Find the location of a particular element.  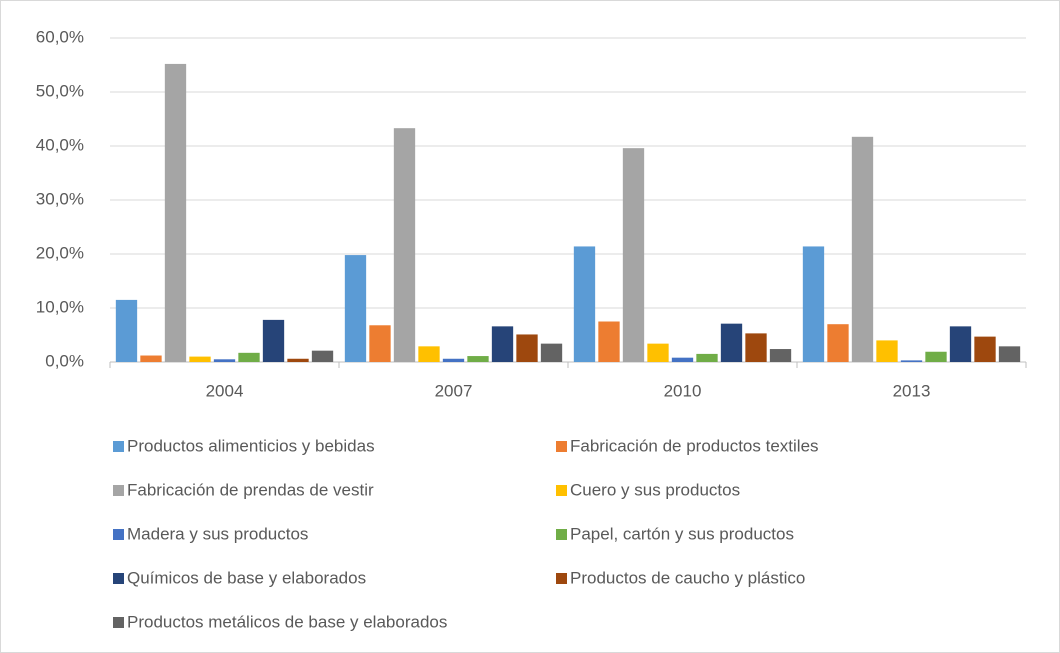

legend-label: Papel, cartón y sus productos is located at coordinates (682, 533).